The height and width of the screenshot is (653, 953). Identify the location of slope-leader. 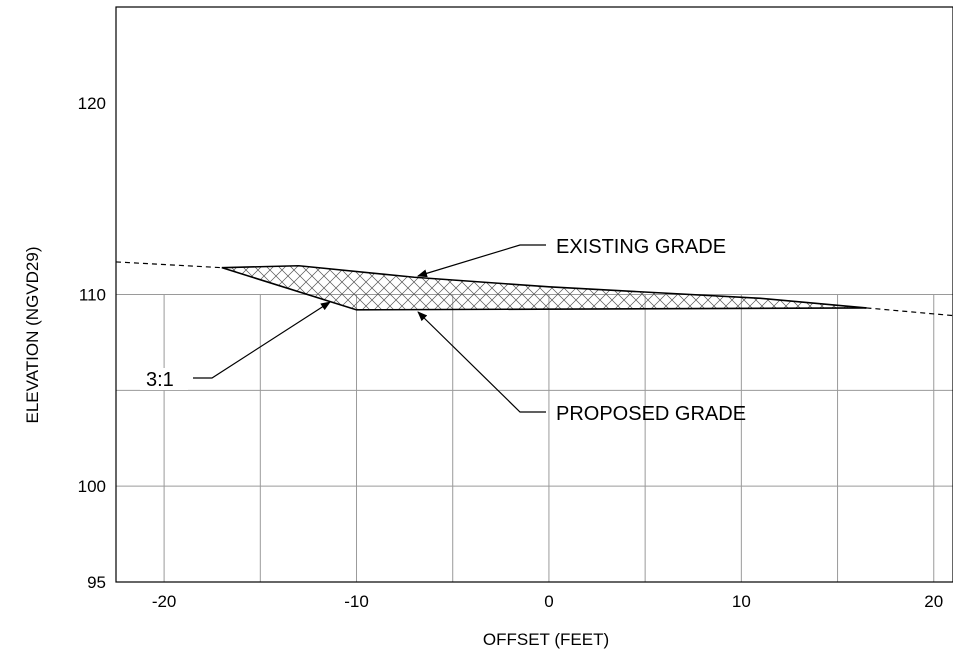
(262, 340).